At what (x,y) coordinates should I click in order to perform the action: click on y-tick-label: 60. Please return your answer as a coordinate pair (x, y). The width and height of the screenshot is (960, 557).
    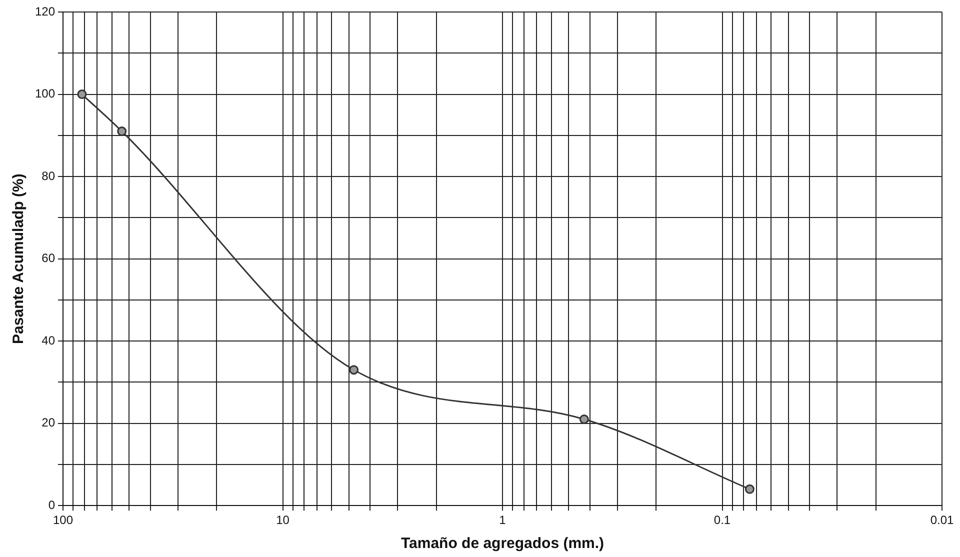
    Looking at the image, I should click on (49, 258).